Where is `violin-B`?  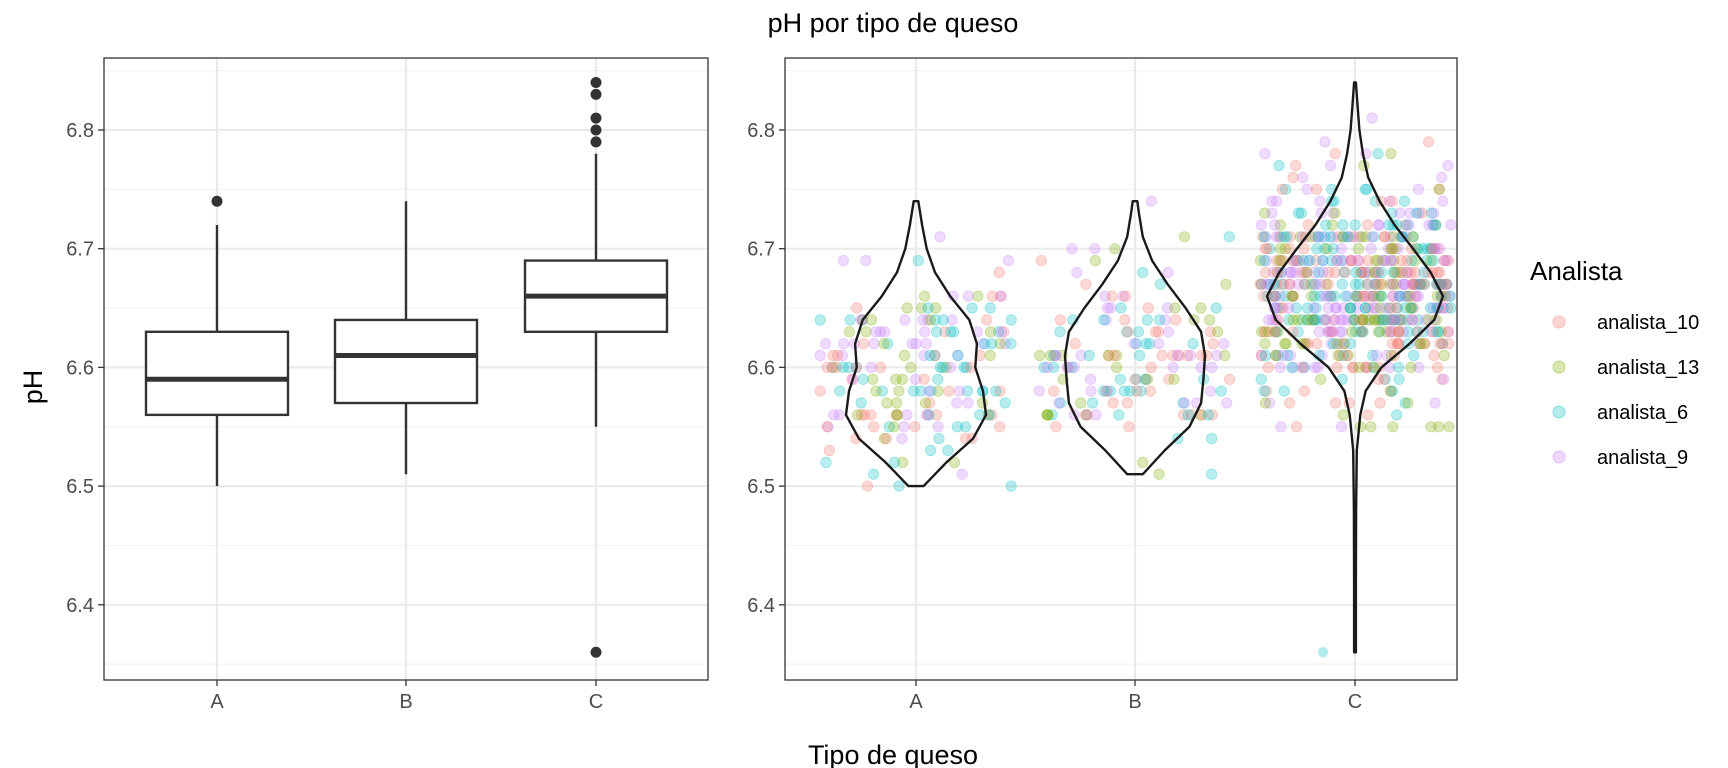 violin-B is located at coordinates (1135, 338).